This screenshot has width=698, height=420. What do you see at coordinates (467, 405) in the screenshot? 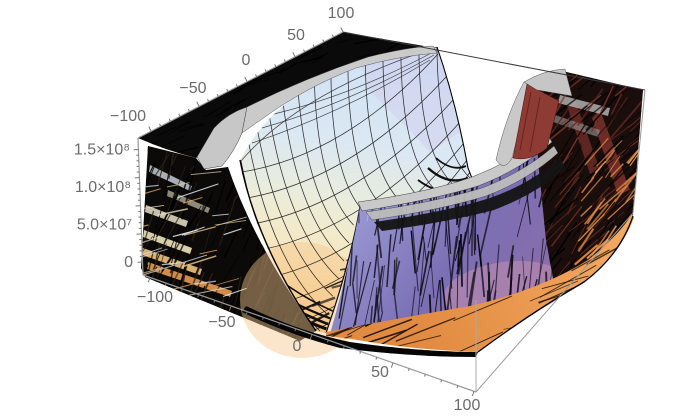
I see `x-tick-label: 100` at bounding box center [467, 405].